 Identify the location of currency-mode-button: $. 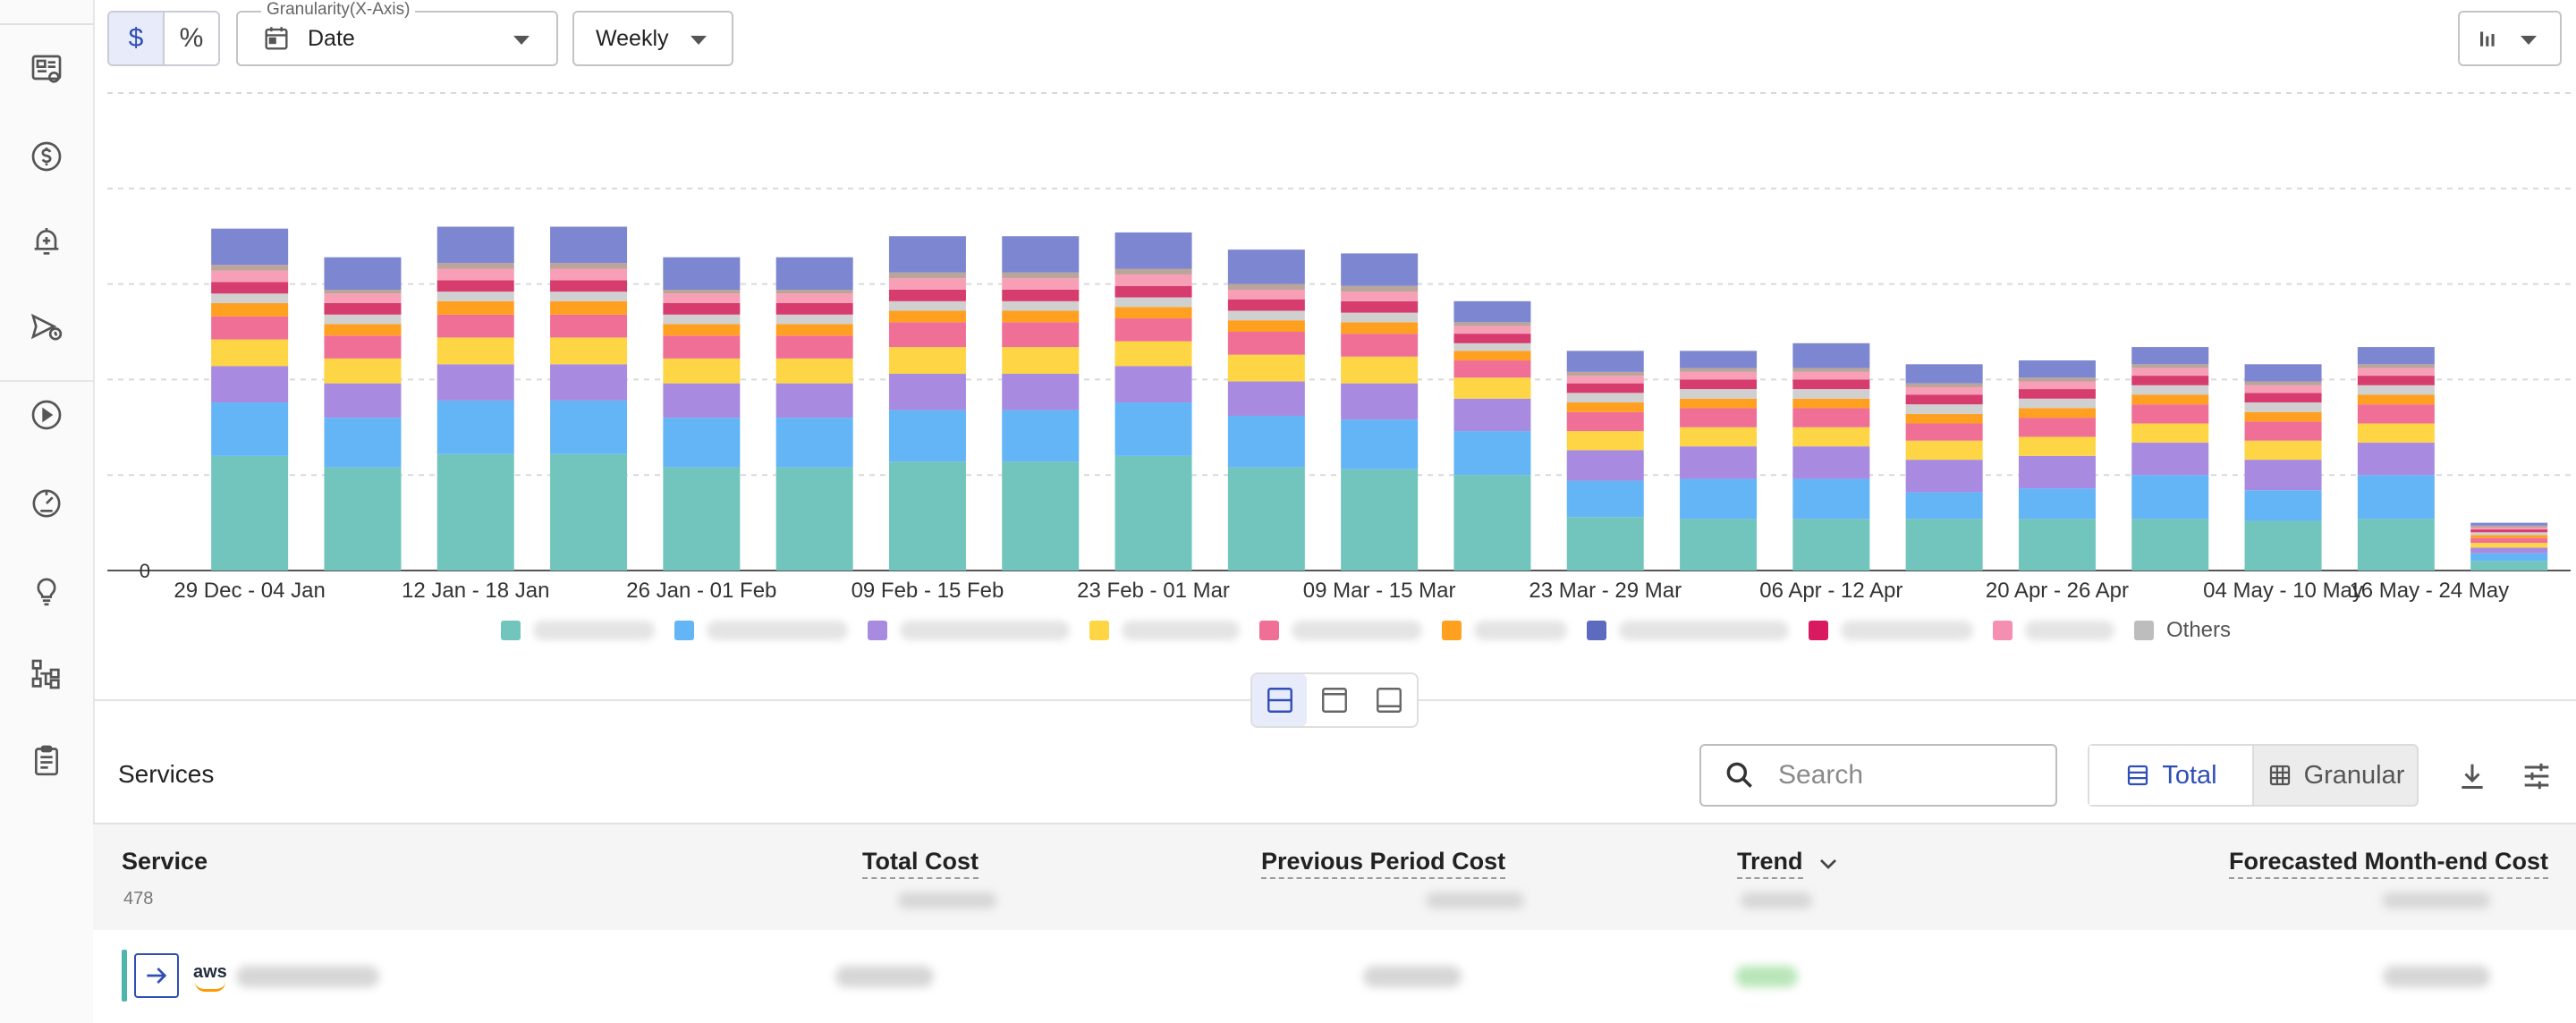
(137, 38).